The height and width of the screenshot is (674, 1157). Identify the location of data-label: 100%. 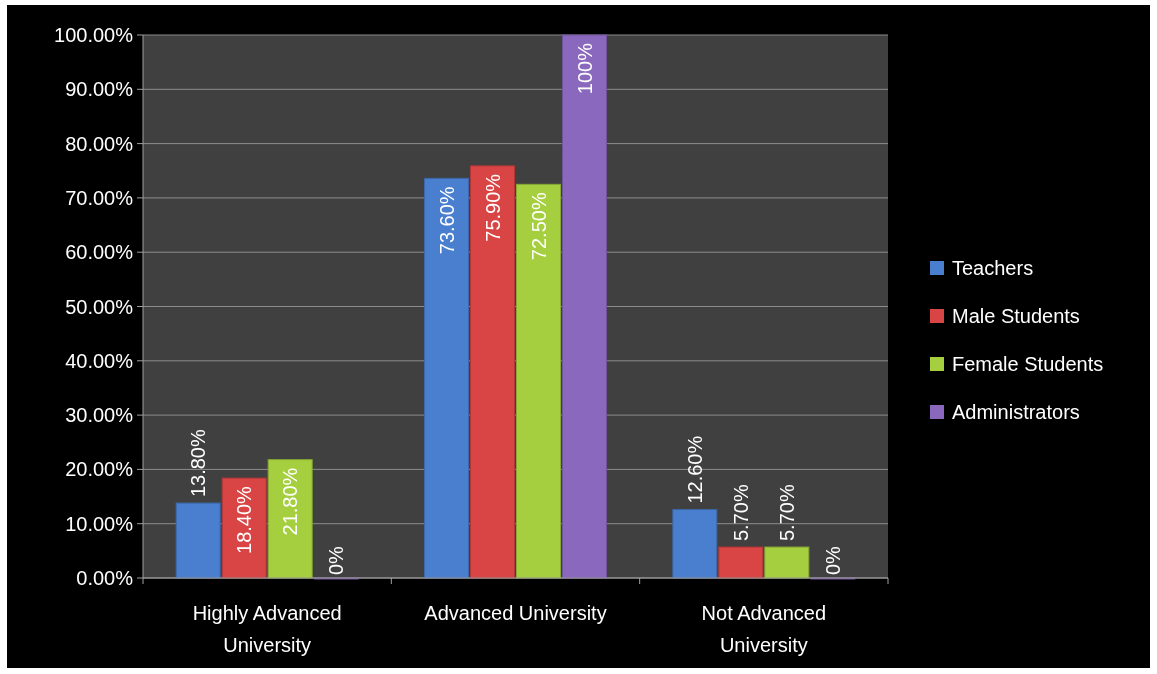
(584, 68).